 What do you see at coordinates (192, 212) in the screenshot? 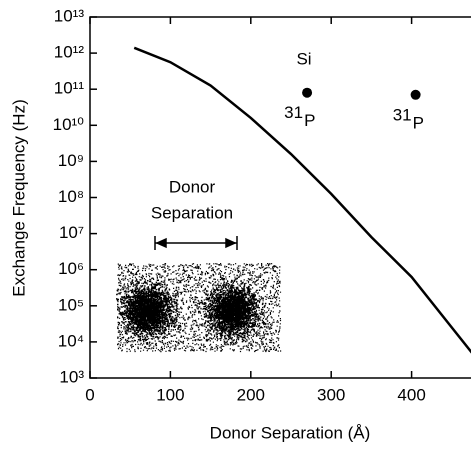
I see `inset-label: Separation` at bounding box center [192, 212].